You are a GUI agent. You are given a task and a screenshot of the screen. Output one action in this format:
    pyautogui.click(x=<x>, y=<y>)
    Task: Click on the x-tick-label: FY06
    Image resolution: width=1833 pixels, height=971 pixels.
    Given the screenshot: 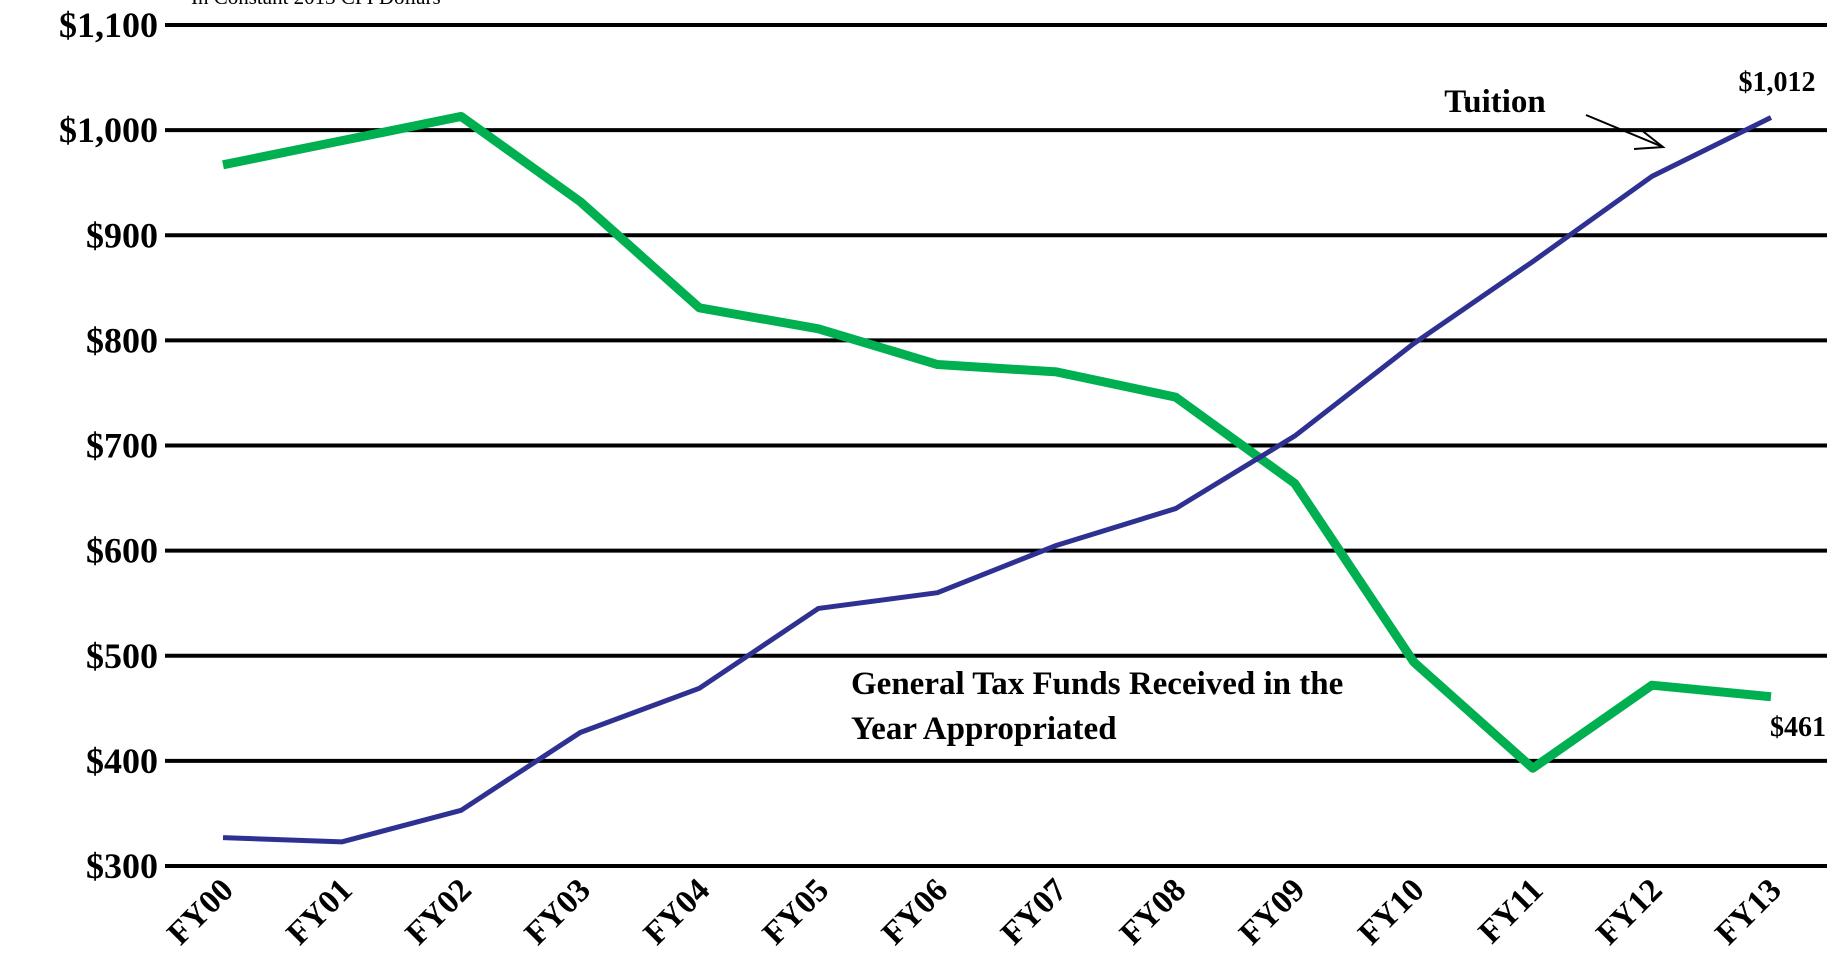 What is the action you would take?
    pyautogui.click(x=915, y=912)
    